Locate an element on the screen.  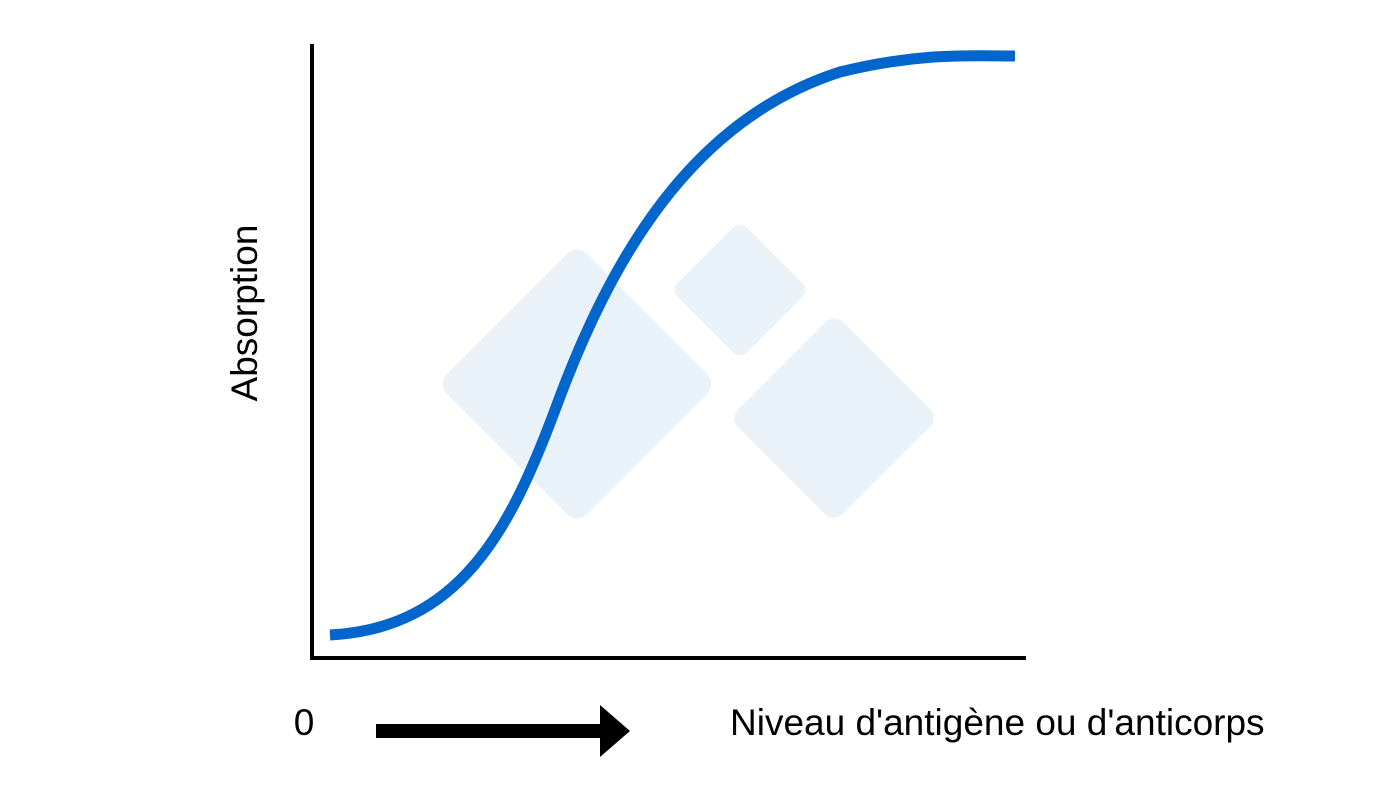
watermark is located at coordinates (688, 371).